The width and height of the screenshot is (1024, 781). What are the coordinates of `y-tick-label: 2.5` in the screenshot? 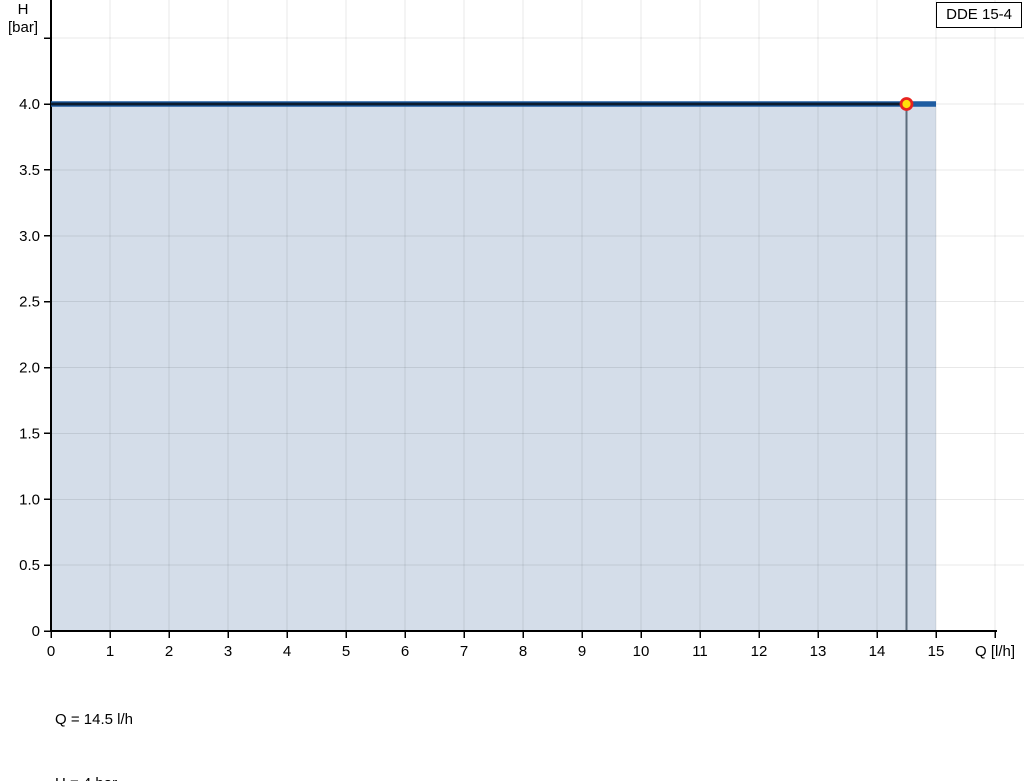 It's located at (29, 302).